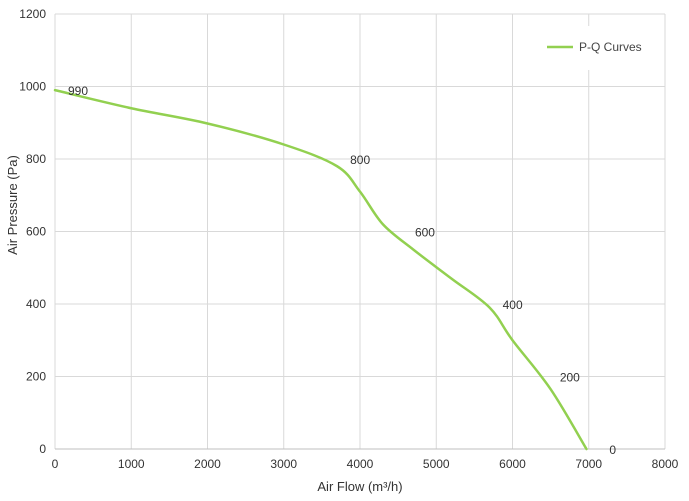  Describe the element at coordinates (425, 233) in the screenshot. I see `data-label: 600` at that location.